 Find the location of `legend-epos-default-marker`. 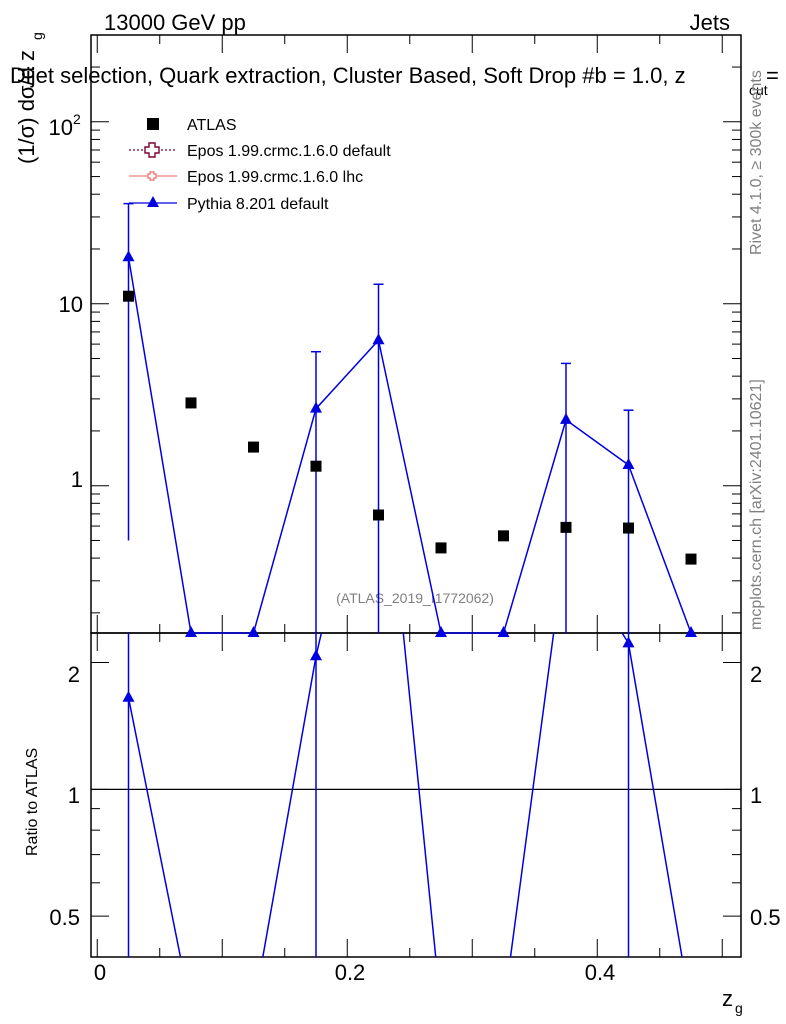

legend-epos-default-marker is located at coordinates (152, 150).